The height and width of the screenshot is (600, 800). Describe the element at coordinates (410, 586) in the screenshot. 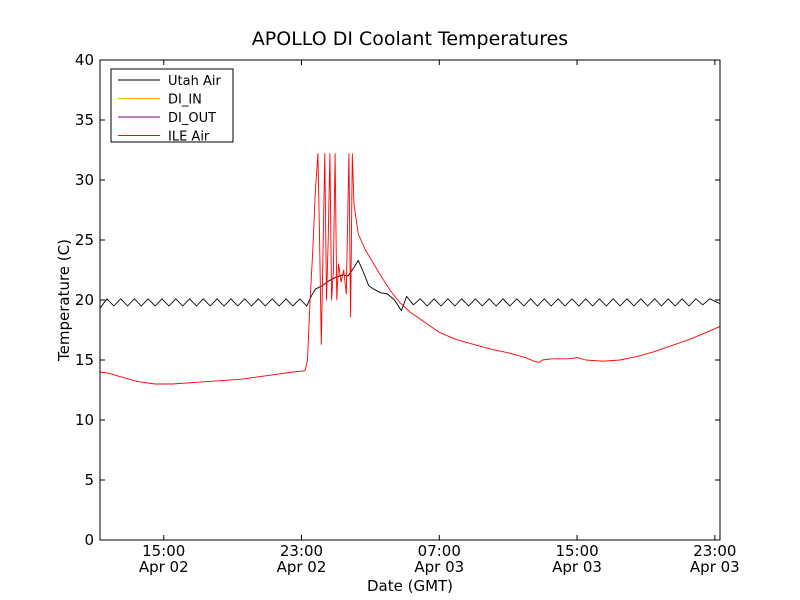

I see `x-axis-label: Date (GMT)` at that location.